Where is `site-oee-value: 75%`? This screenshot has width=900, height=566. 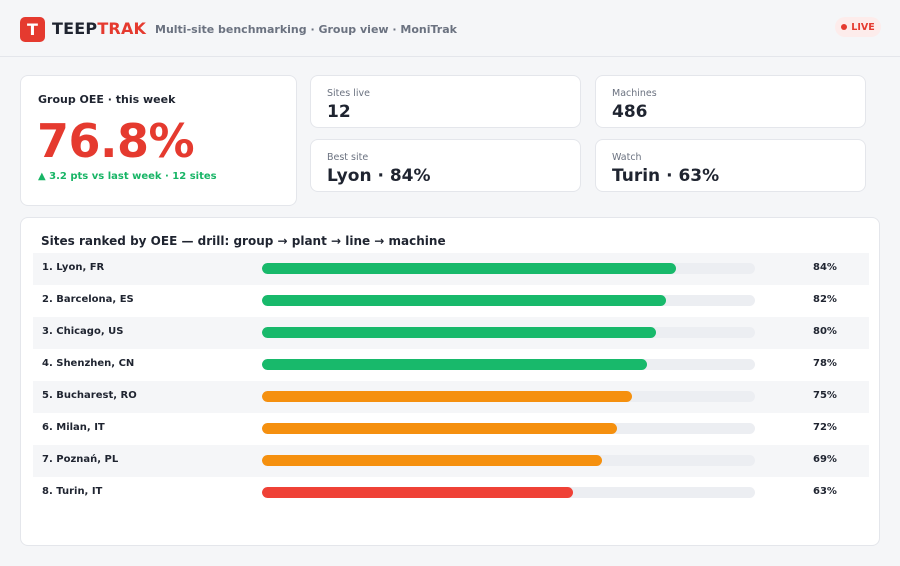
site-oee-value: 75% is located at coordinates (825, 395).